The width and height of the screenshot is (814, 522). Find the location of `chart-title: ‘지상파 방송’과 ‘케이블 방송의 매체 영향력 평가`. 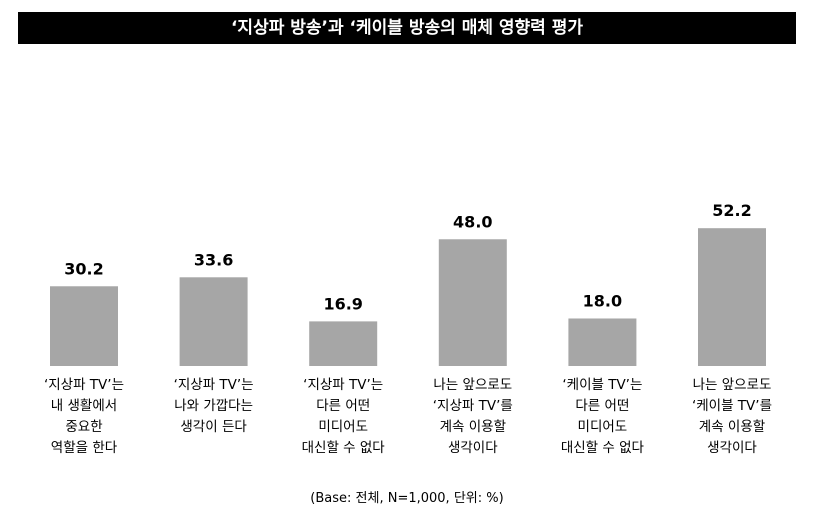

chart-title: ‘지상파 방송’과 ‘케이블 방송의 매체 영향력 평가 is located at coordinates (407, 28).